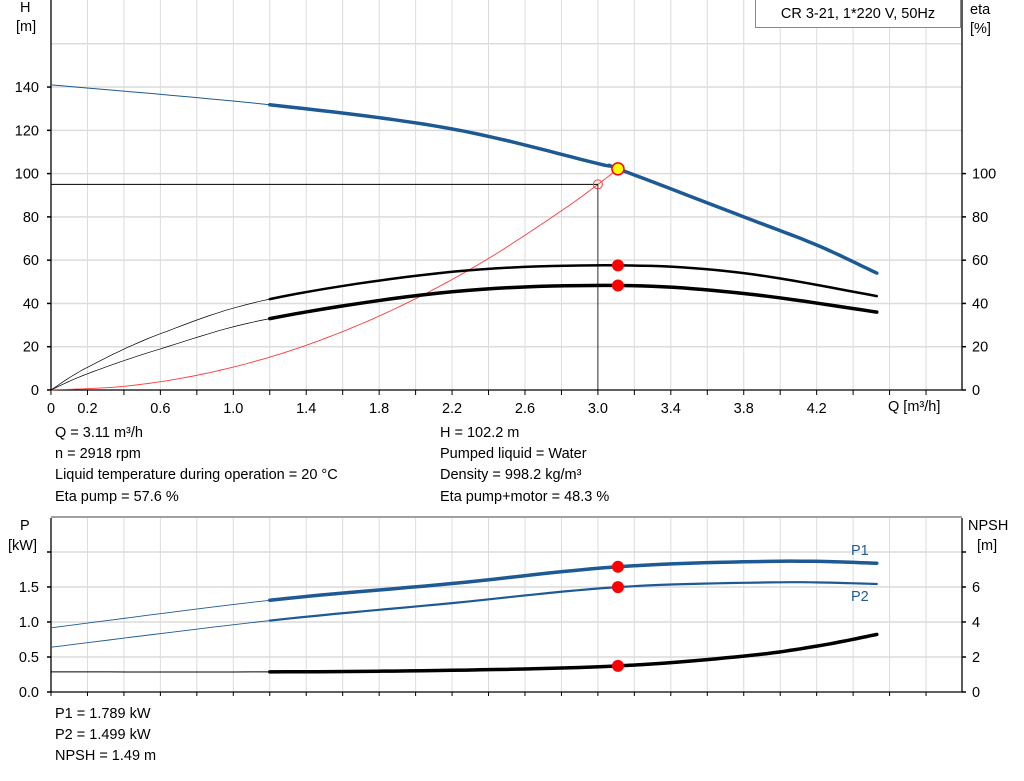 The width and height of the screenshot is (1024, 781). I want to click on x-tick-label: 0, so click(51, 409).